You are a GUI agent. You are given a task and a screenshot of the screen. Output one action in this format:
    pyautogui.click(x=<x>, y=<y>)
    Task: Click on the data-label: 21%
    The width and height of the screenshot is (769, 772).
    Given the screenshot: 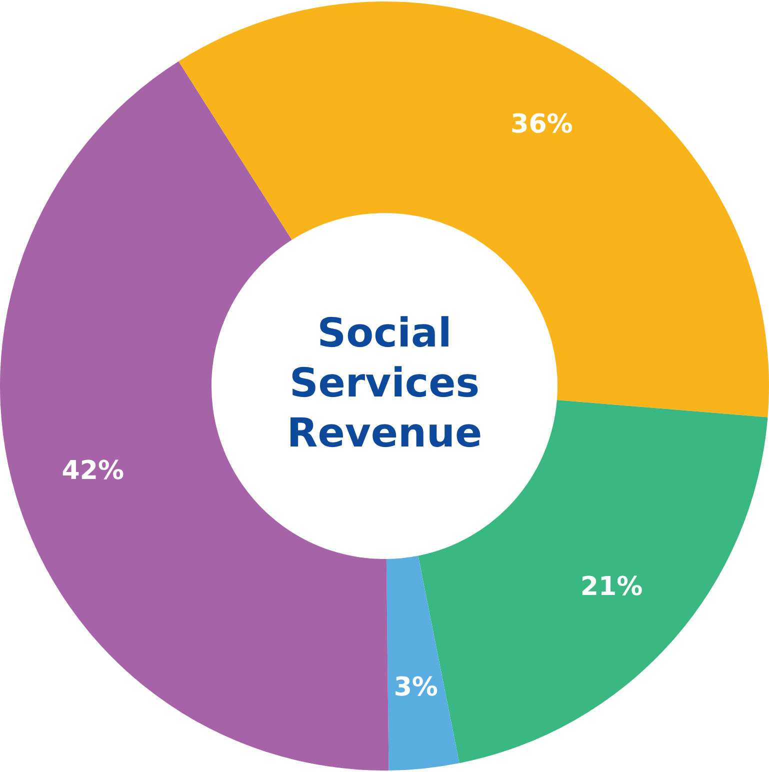 What is the action you would take?
    pyautogui.click(x=611, y=587)
    